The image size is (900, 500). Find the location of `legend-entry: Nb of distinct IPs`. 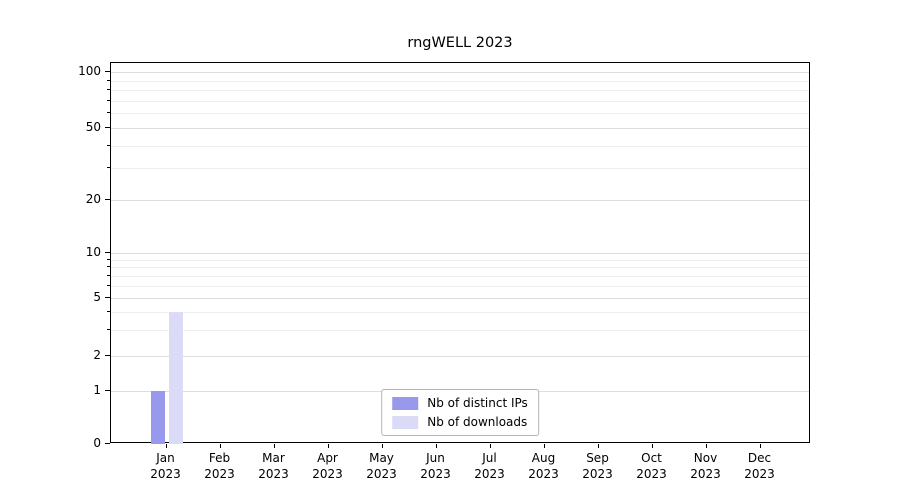

legend-entry: Nb of distinct IPs is located at coordinates (460, 403).